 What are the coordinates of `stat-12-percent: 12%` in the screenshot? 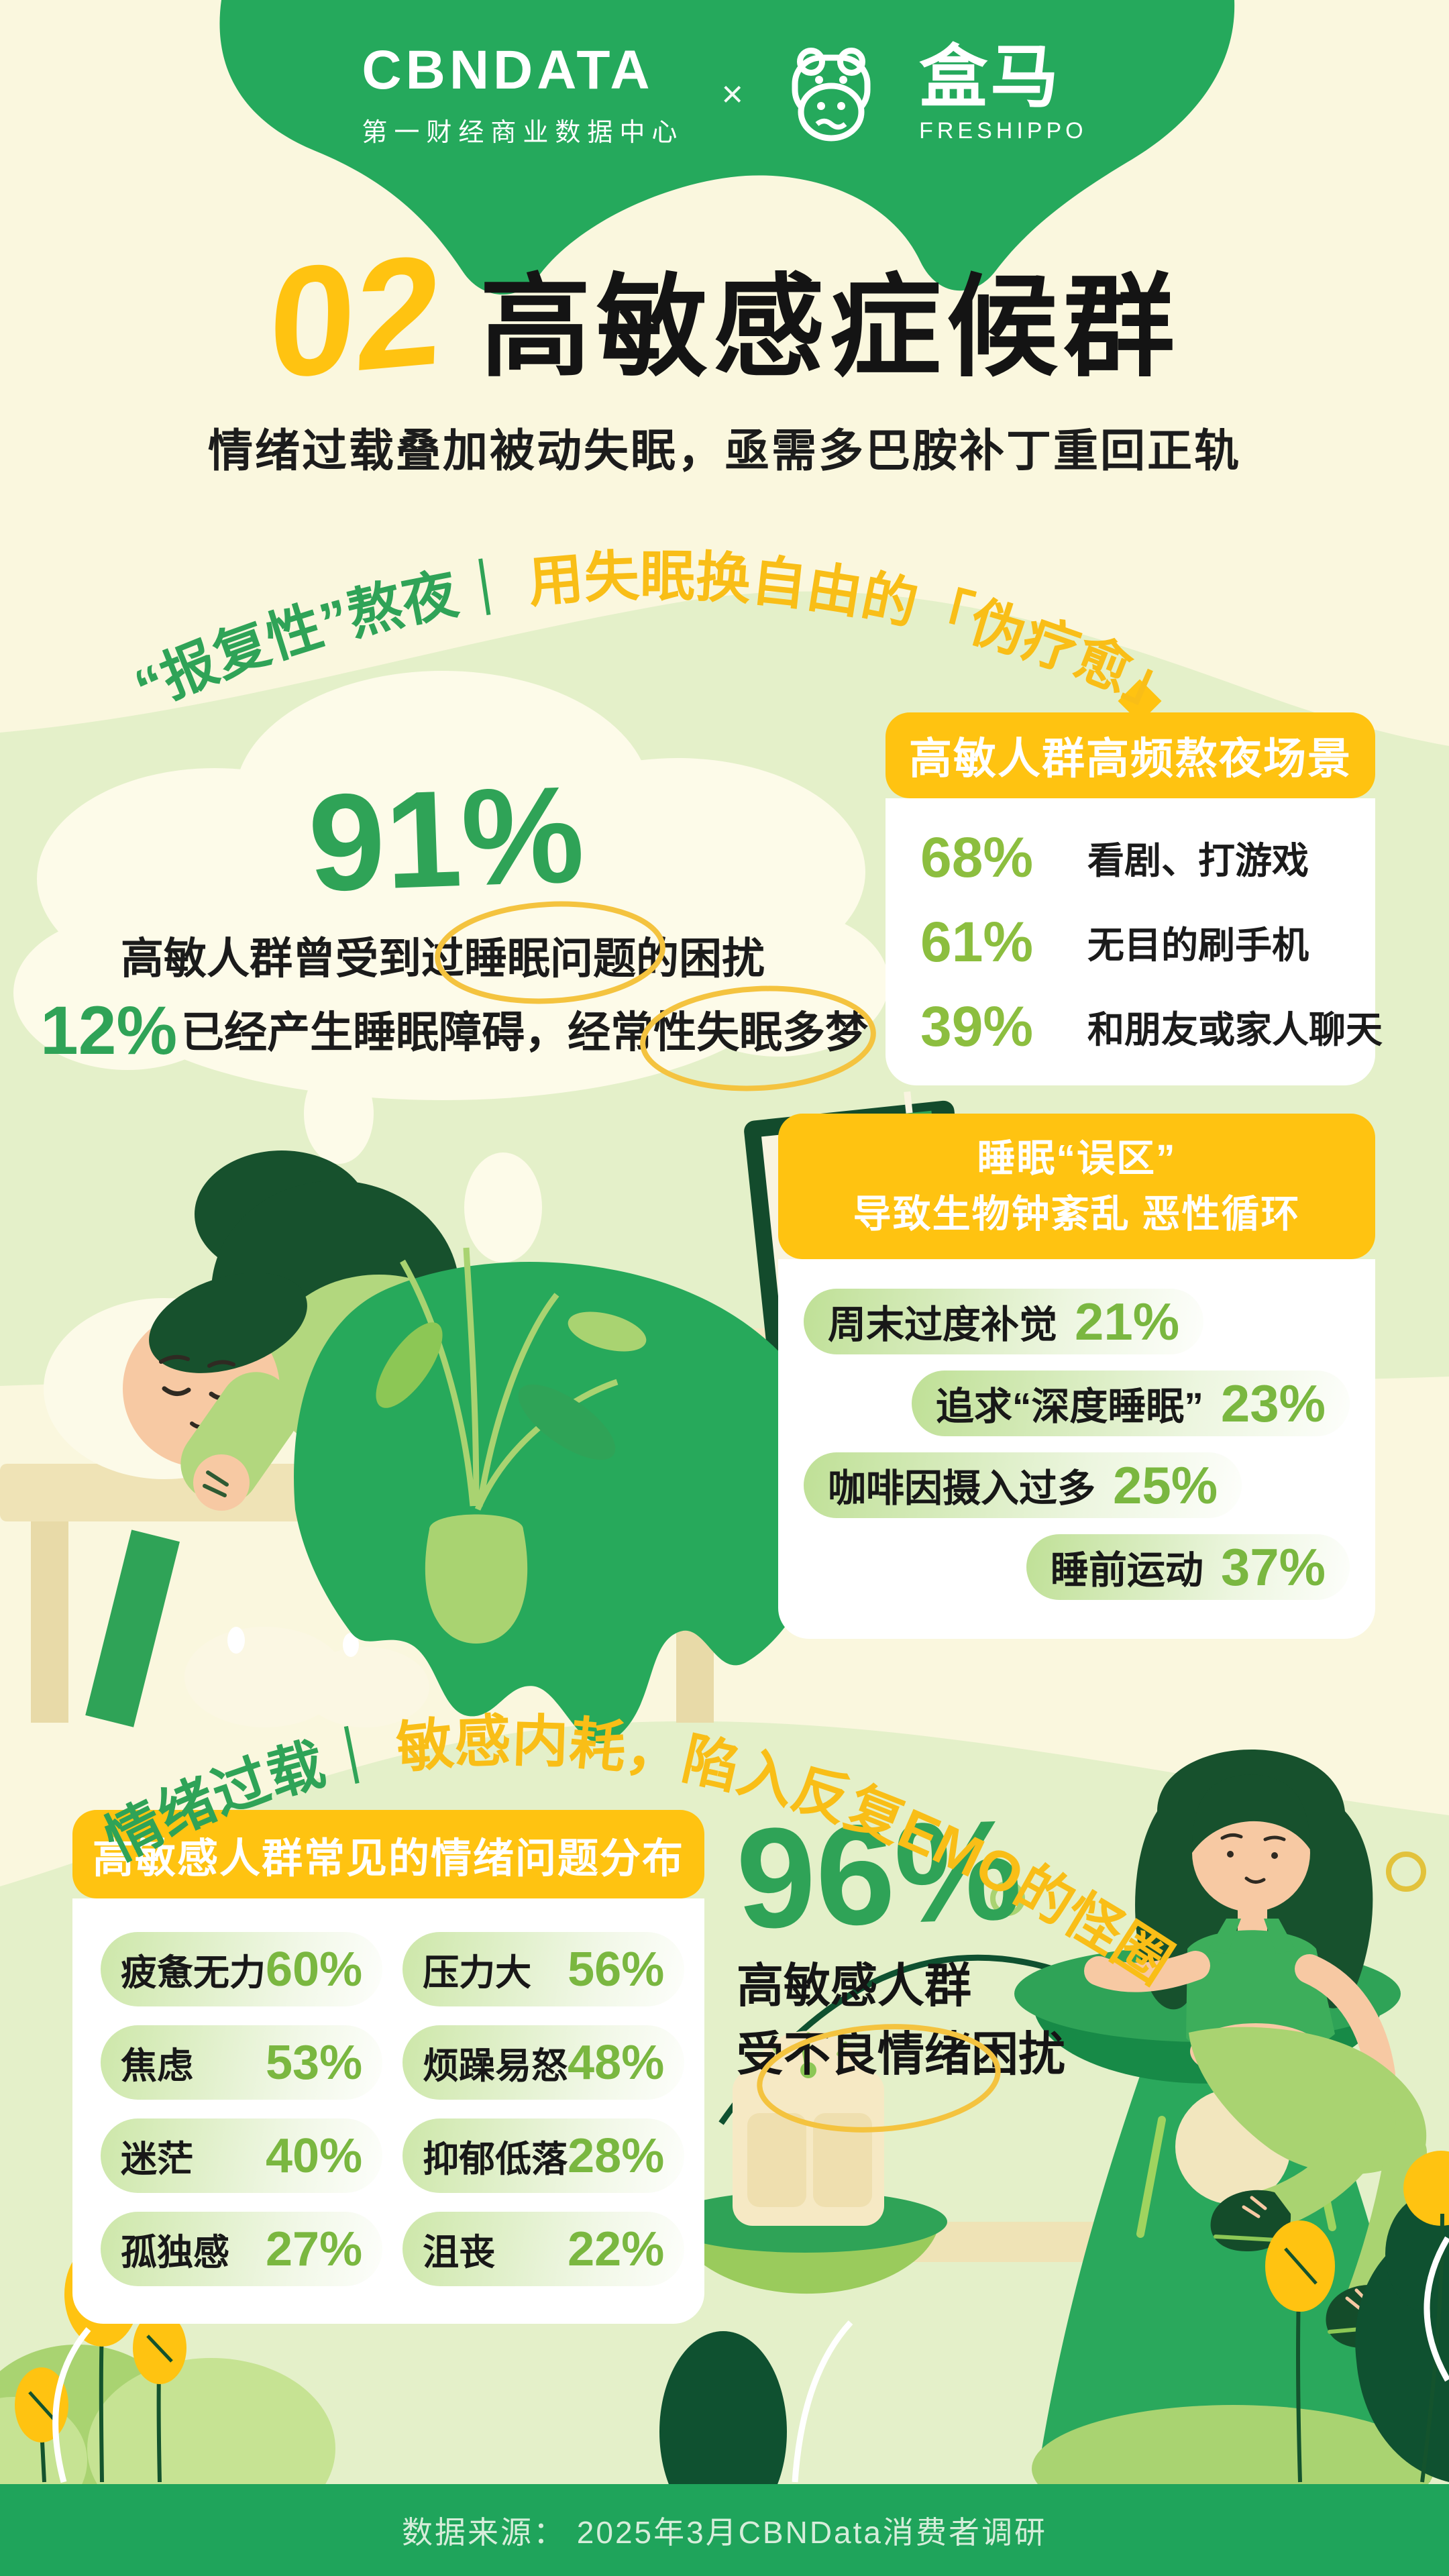 It's located at (109, 1030).